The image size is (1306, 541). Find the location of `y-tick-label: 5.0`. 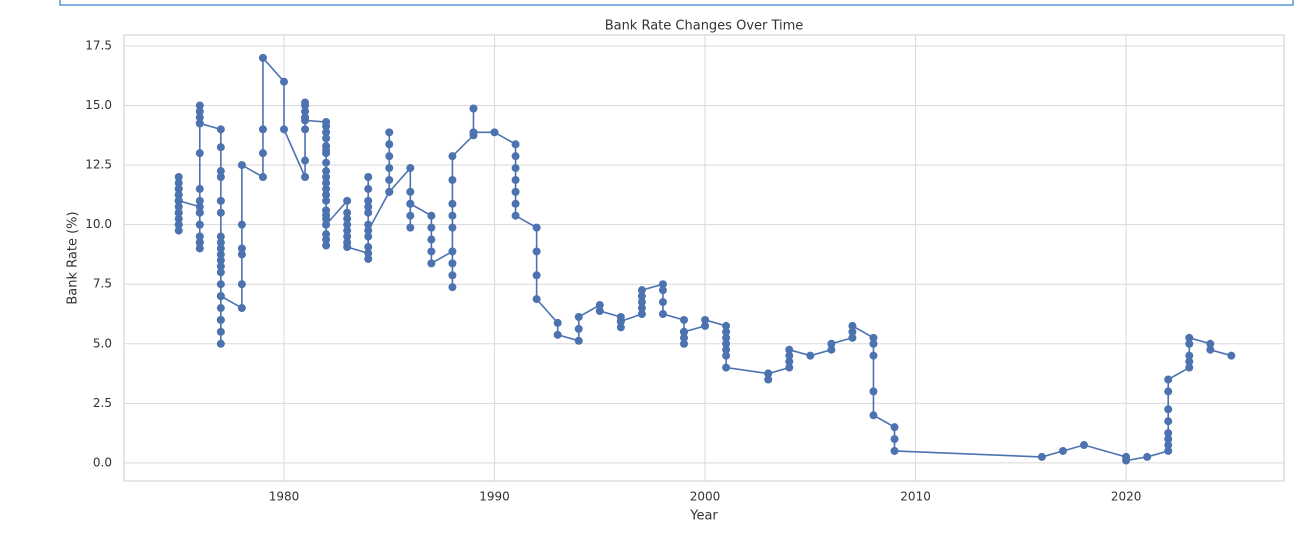

y-tick-label: 5.0 is located at coordinates (102, 343).